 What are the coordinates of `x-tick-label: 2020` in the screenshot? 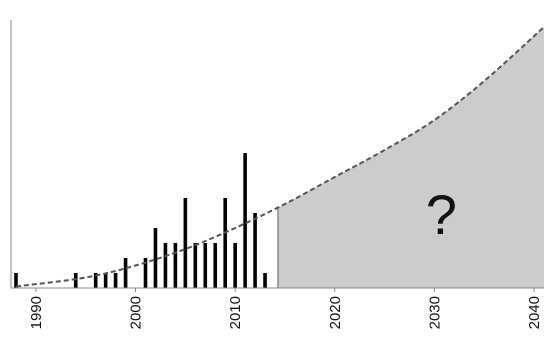 It's located at (335, 312).